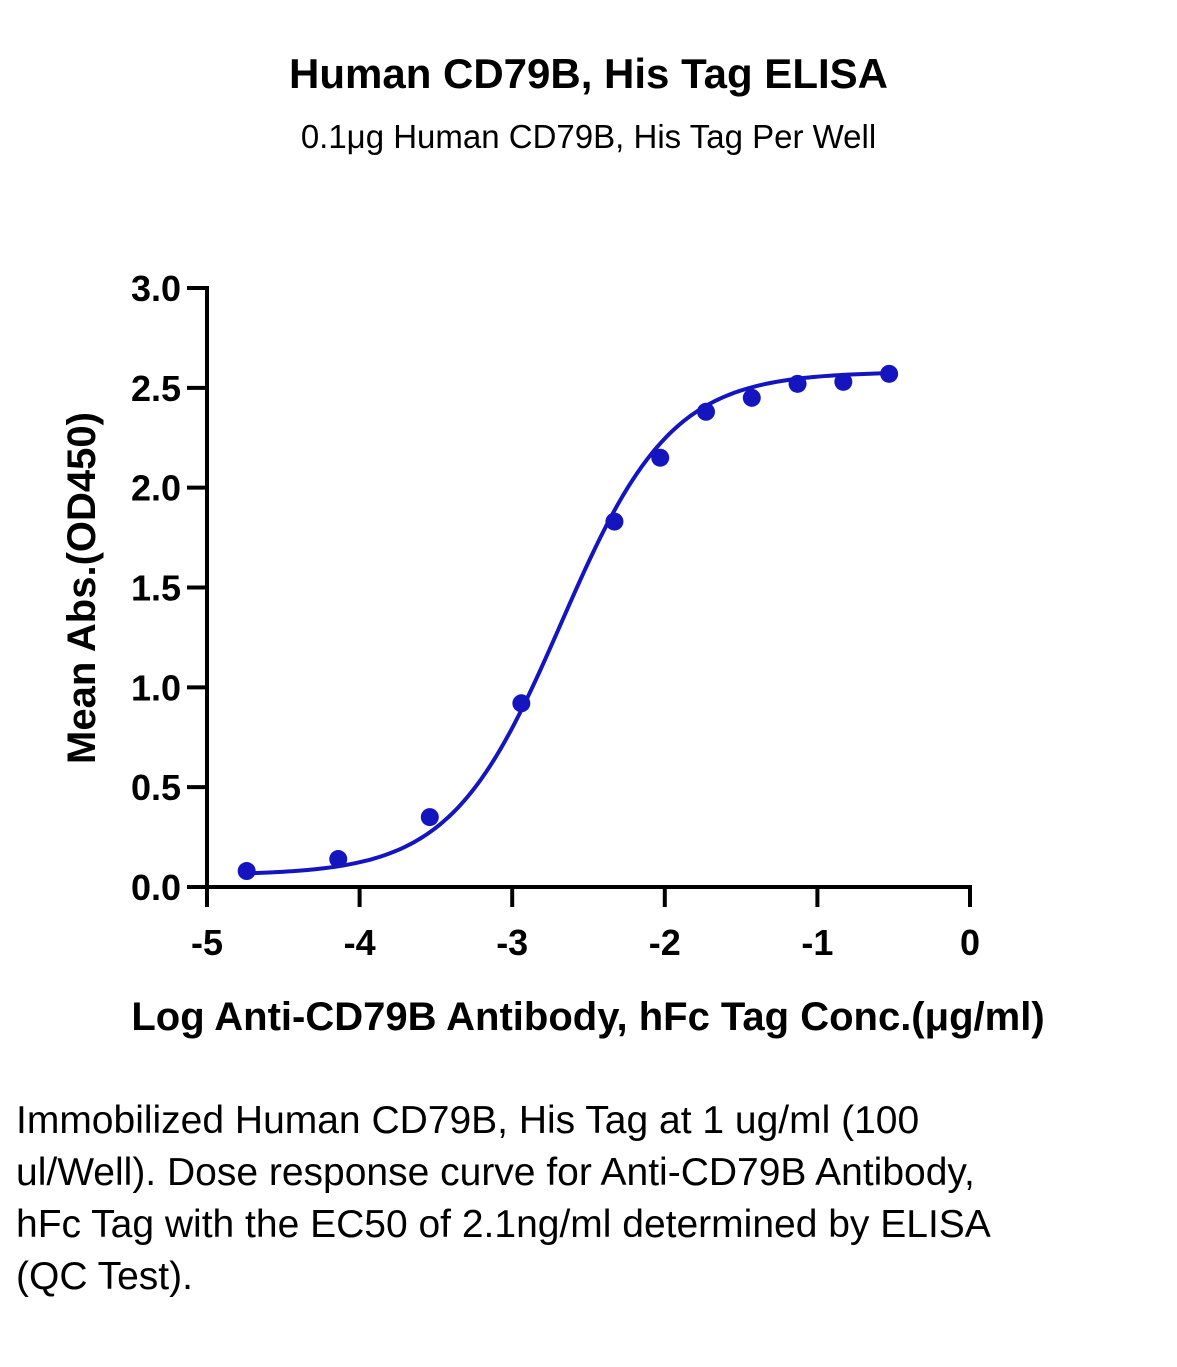  Describe the element at coordinates (207, 942) in the screenshot. I see `x-tick-label: -5` at that location.